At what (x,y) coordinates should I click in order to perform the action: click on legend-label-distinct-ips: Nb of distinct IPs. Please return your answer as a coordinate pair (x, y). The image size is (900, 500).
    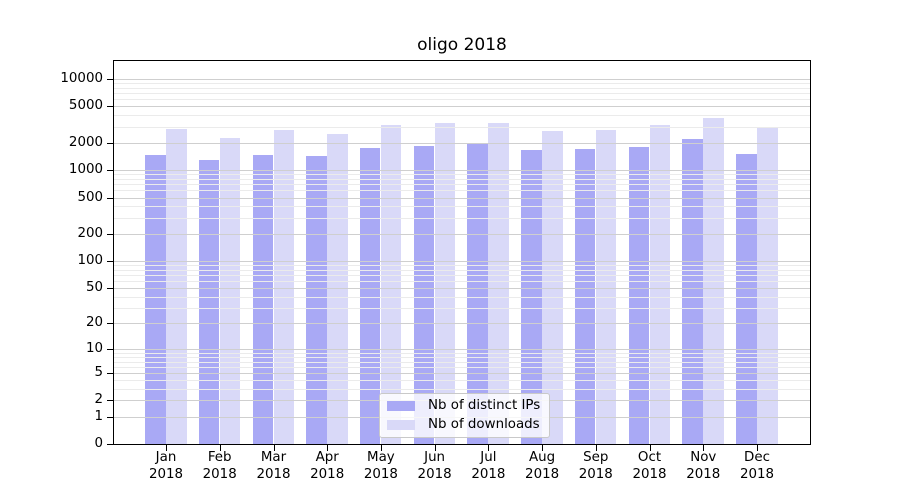
    Looking at the image, I should click on (484, 405).